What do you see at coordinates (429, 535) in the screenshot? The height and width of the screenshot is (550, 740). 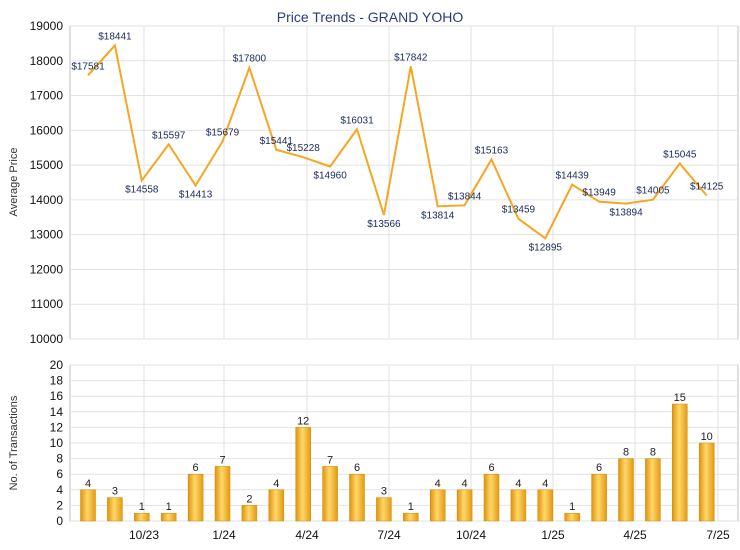 I see `transactions-x-ticks: 10/23 1/24 4/24 7/24 10/24 1/25 4/25 7/25` at bounding box center [429, 535].